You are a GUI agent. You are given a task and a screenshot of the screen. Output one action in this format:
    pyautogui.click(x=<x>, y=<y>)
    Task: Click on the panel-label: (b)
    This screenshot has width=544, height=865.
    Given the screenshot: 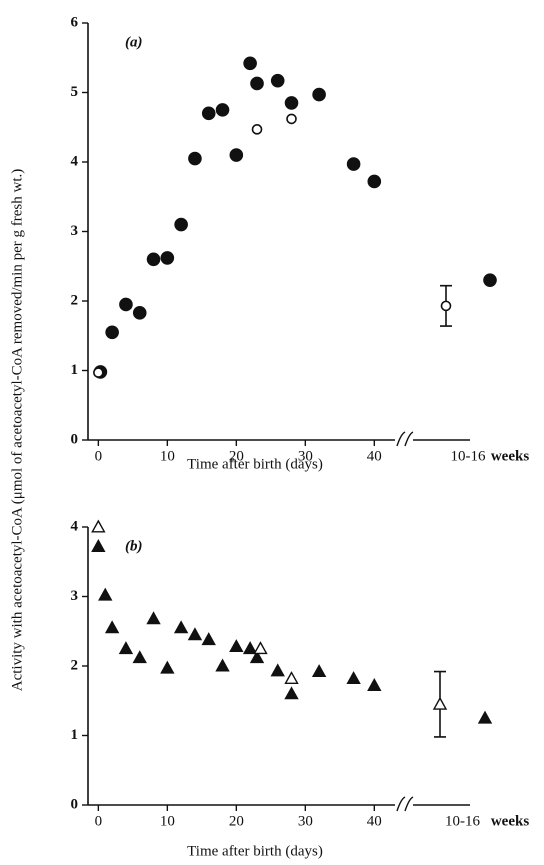 What is the action you would take?
    pyautogui.click(x=134, y=546)
    